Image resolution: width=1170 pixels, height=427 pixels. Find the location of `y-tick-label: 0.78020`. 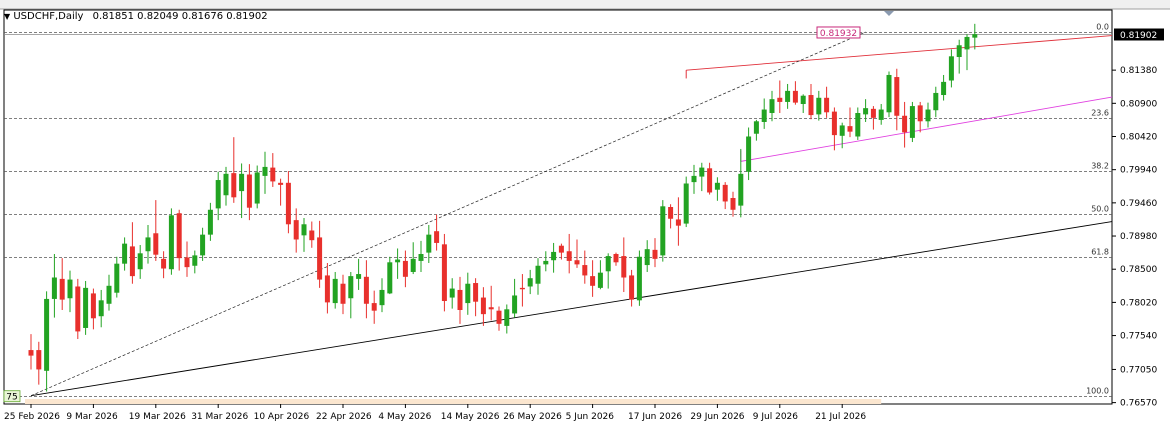

y-tick-label: 0.78020 is located at coordinates (1138, 303).